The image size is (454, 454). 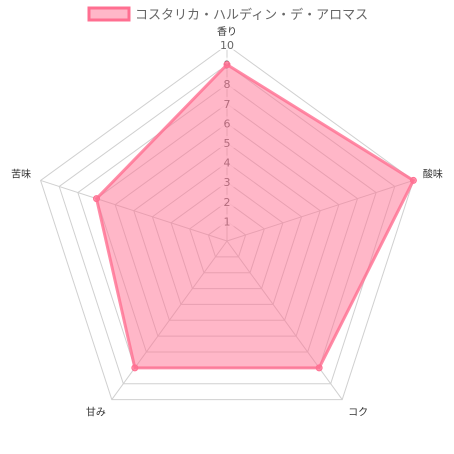 I want to click on axis-label: 酸味, so click(x=433, y=173).